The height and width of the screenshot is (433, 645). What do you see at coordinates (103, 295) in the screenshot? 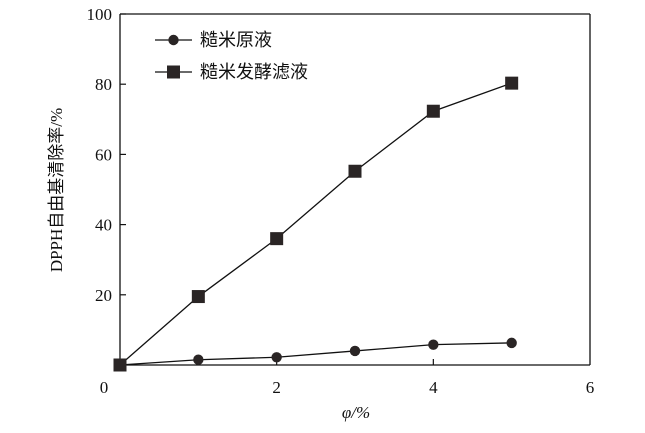
I see `y-tick-label: 20` at bounding box center [103, 295].